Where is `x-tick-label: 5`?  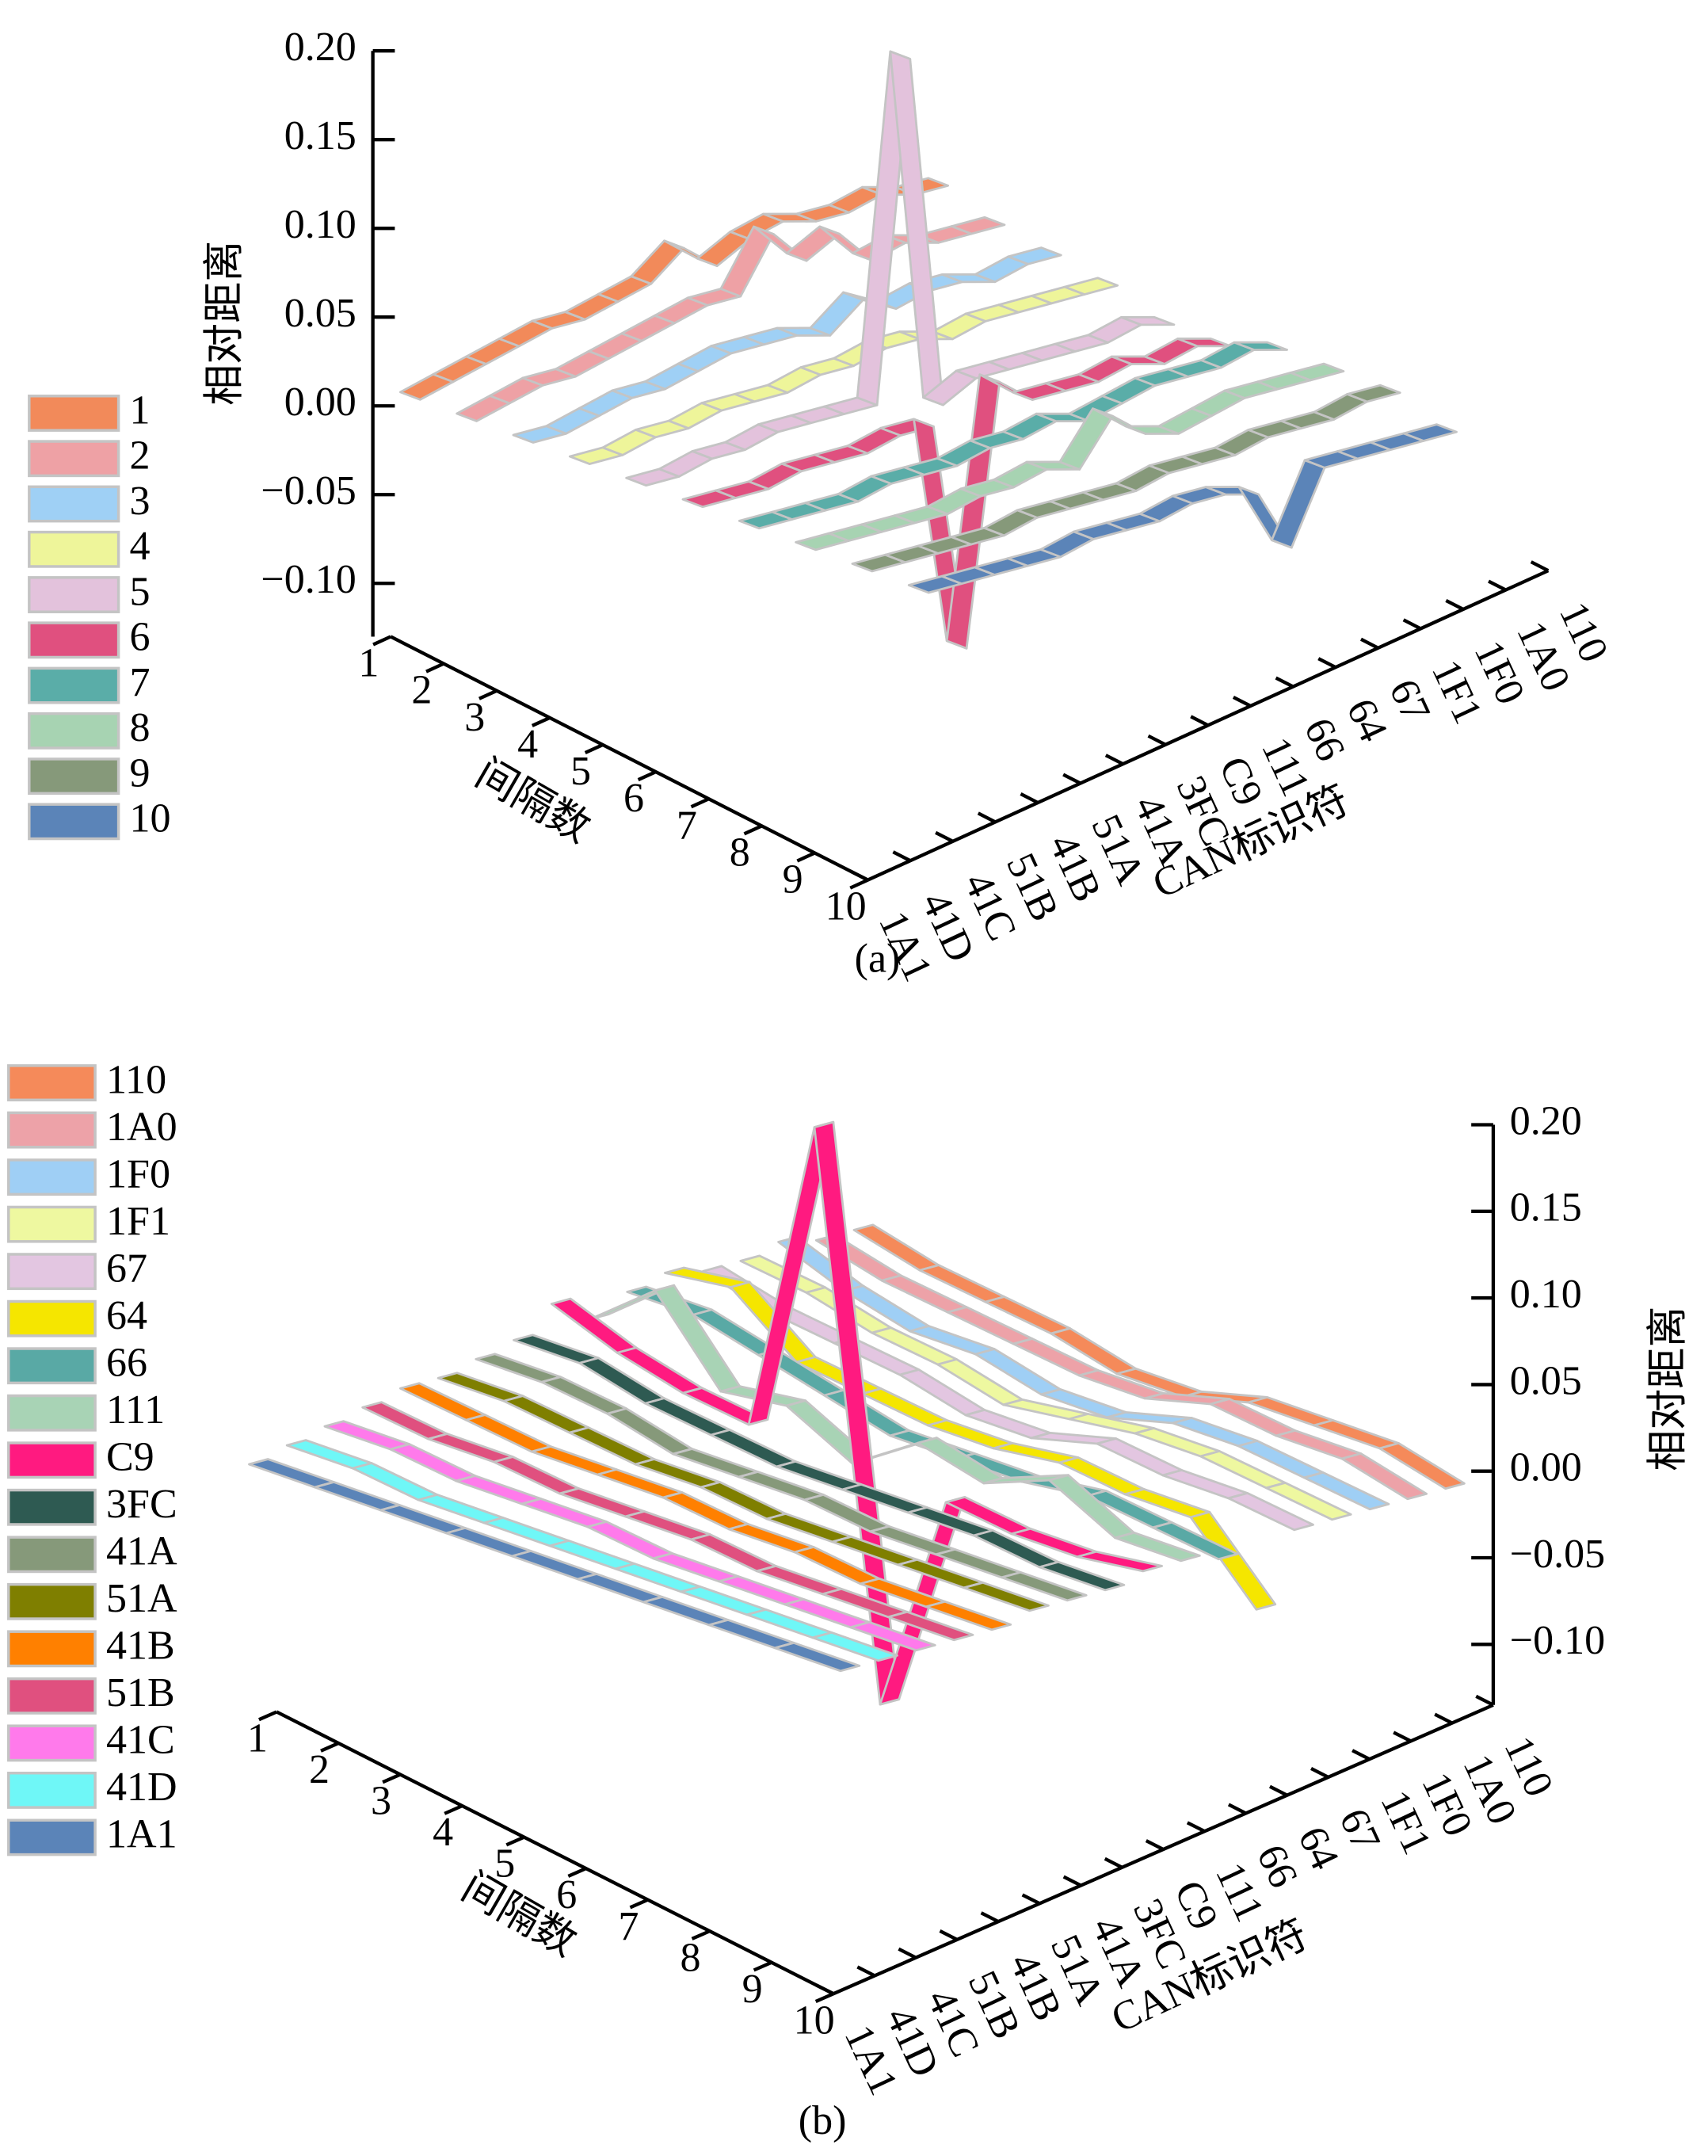
x-tick-label: 5 is located at coordinates (504, 1864).